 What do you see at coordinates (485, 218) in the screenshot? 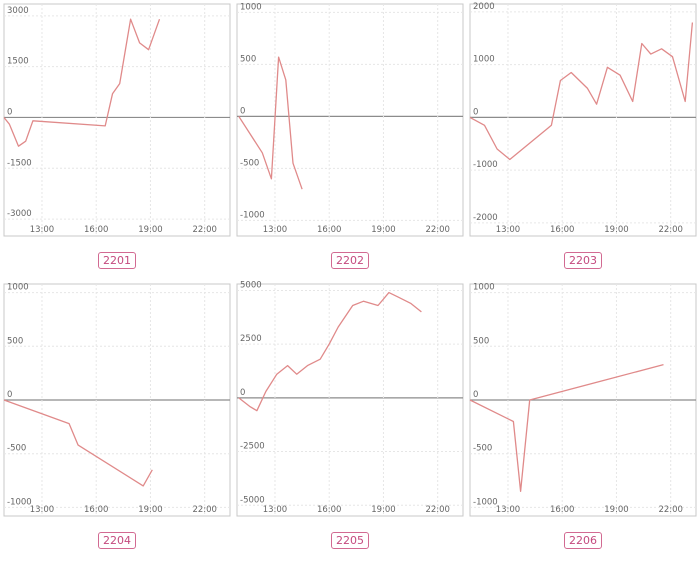
I see `y-tick-label: -2000` at bounding box center [485, 218].